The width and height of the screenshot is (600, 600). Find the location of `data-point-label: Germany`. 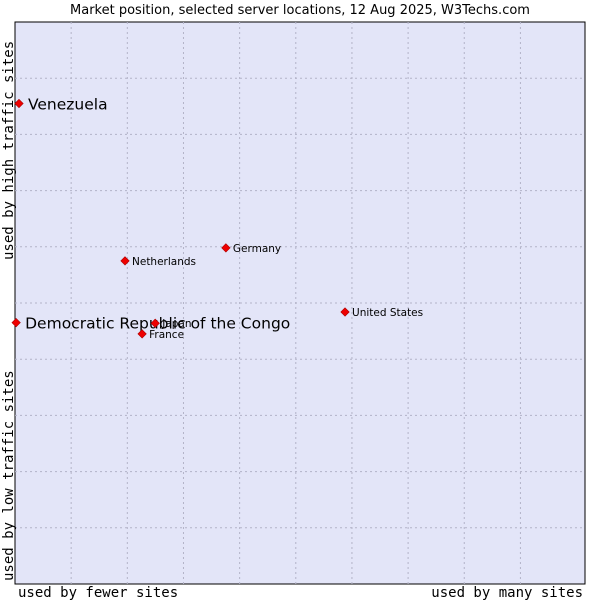

data-point-label: Germany is located at coordinates (257, 249).